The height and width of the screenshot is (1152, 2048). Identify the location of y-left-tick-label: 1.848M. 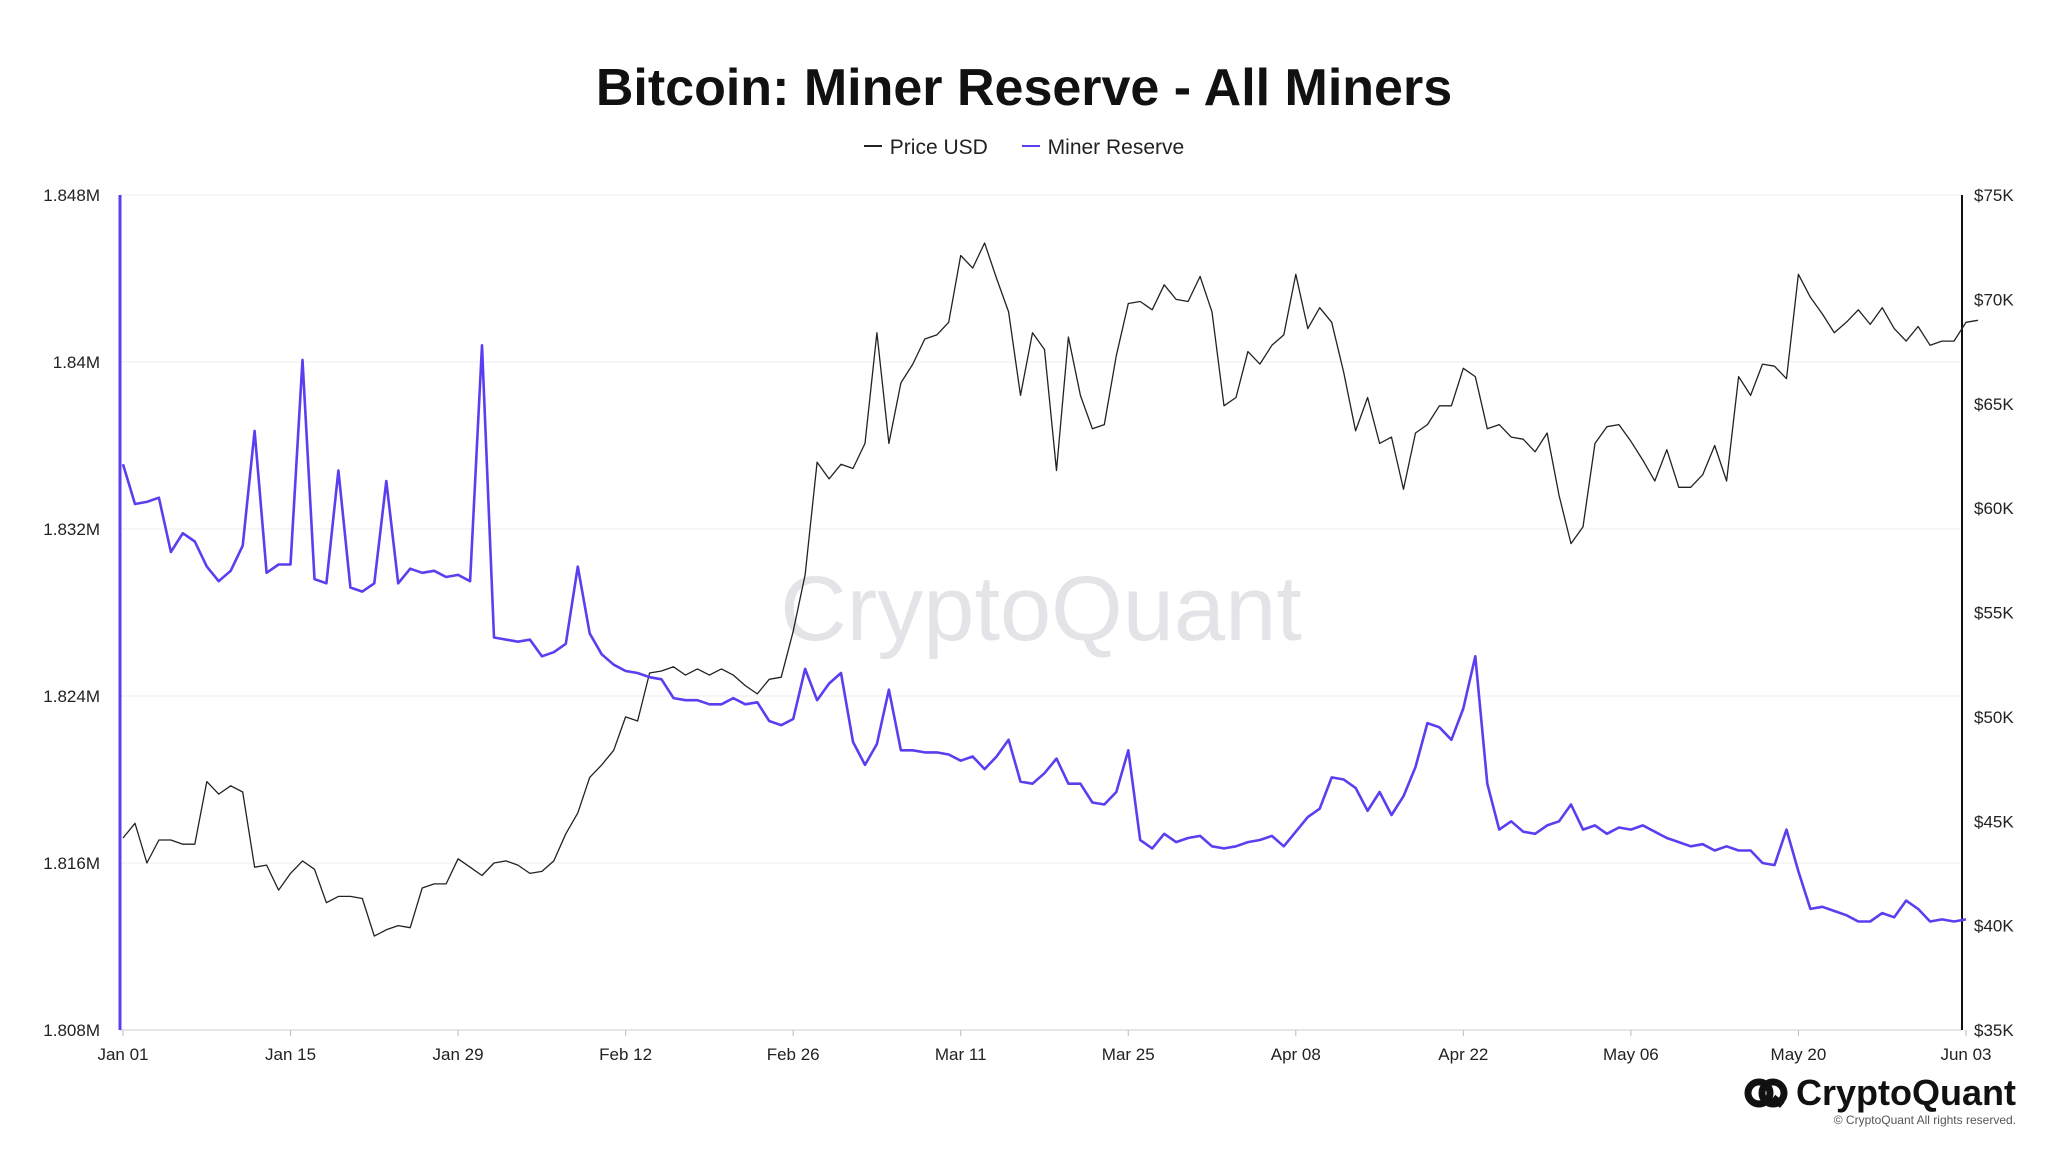
(71, 195).